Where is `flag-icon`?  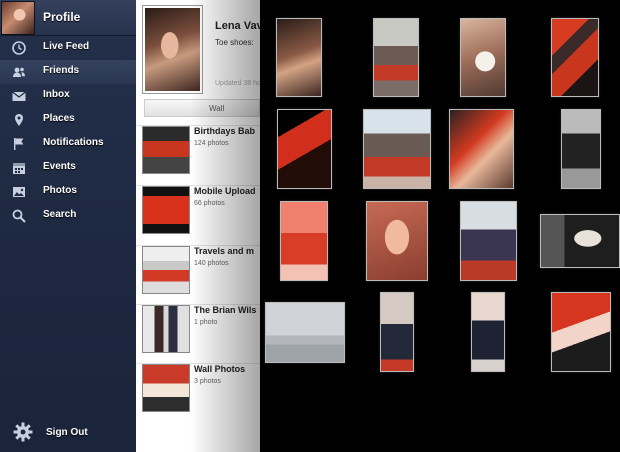 flag-icon is located at coordinates (19, 144).